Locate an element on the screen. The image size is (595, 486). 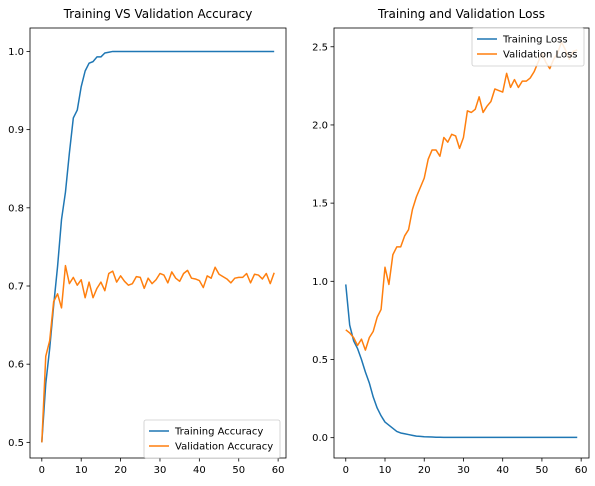
legend-label-validation-loss: Validation Loss is located at coordinates (540, 55).